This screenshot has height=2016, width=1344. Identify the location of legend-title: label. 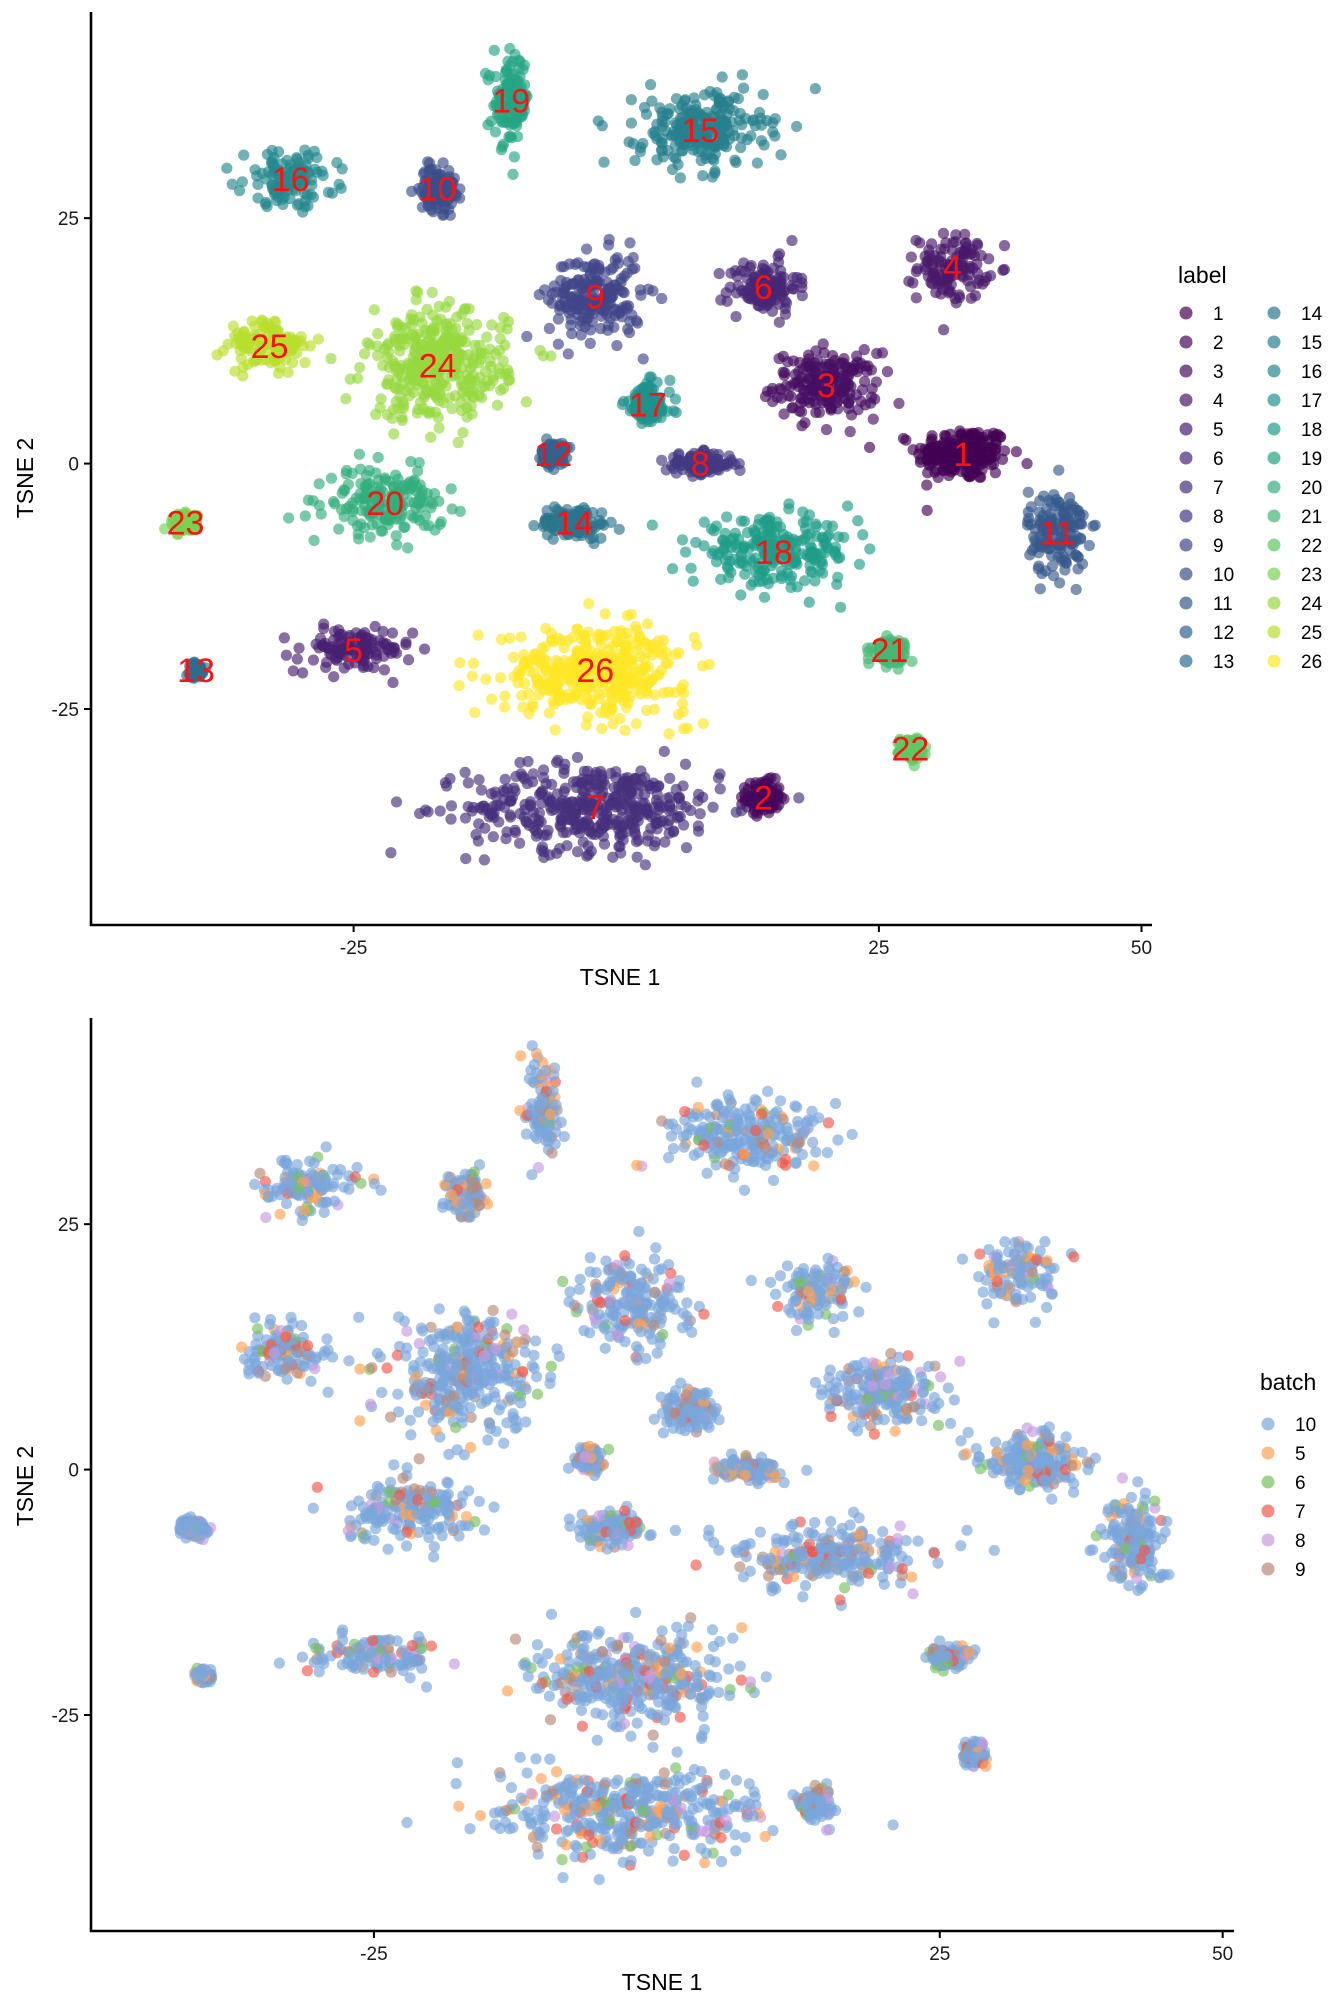
(1202, 275).